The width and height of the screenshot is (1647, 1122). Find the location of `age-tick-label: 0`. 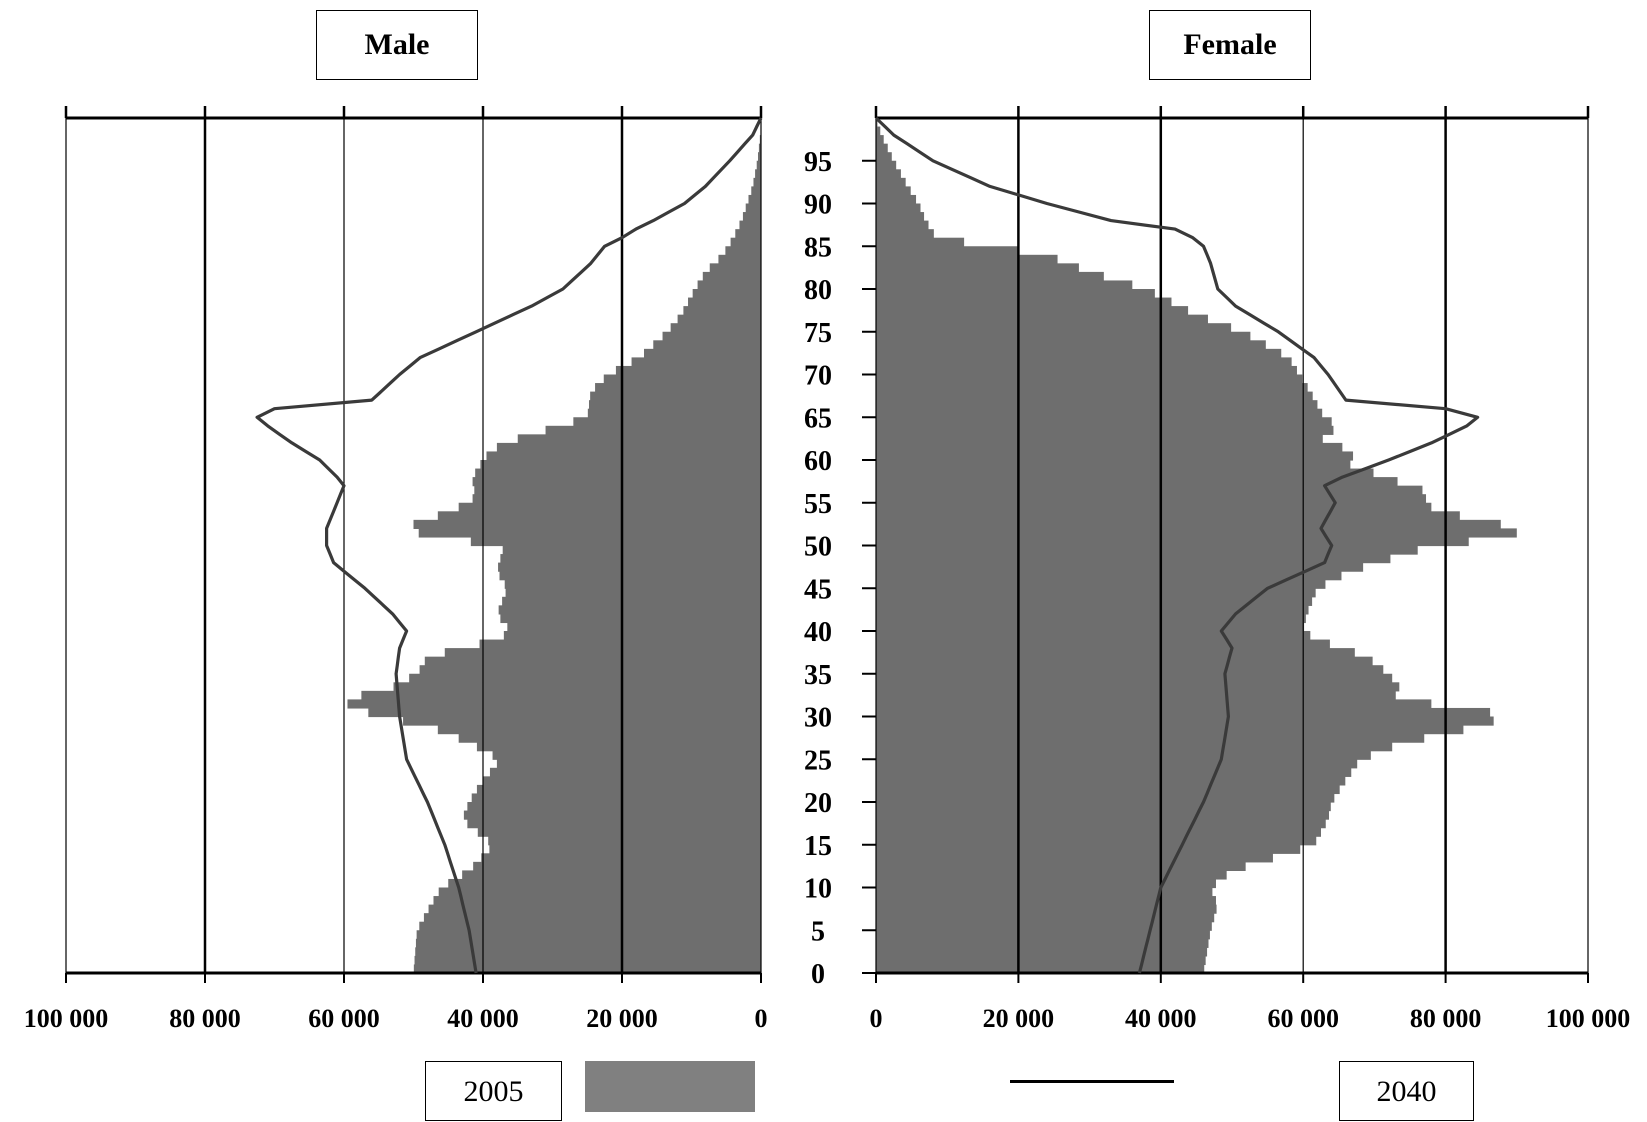

age-tick-label: 0 is located at coordinates (818, 974).